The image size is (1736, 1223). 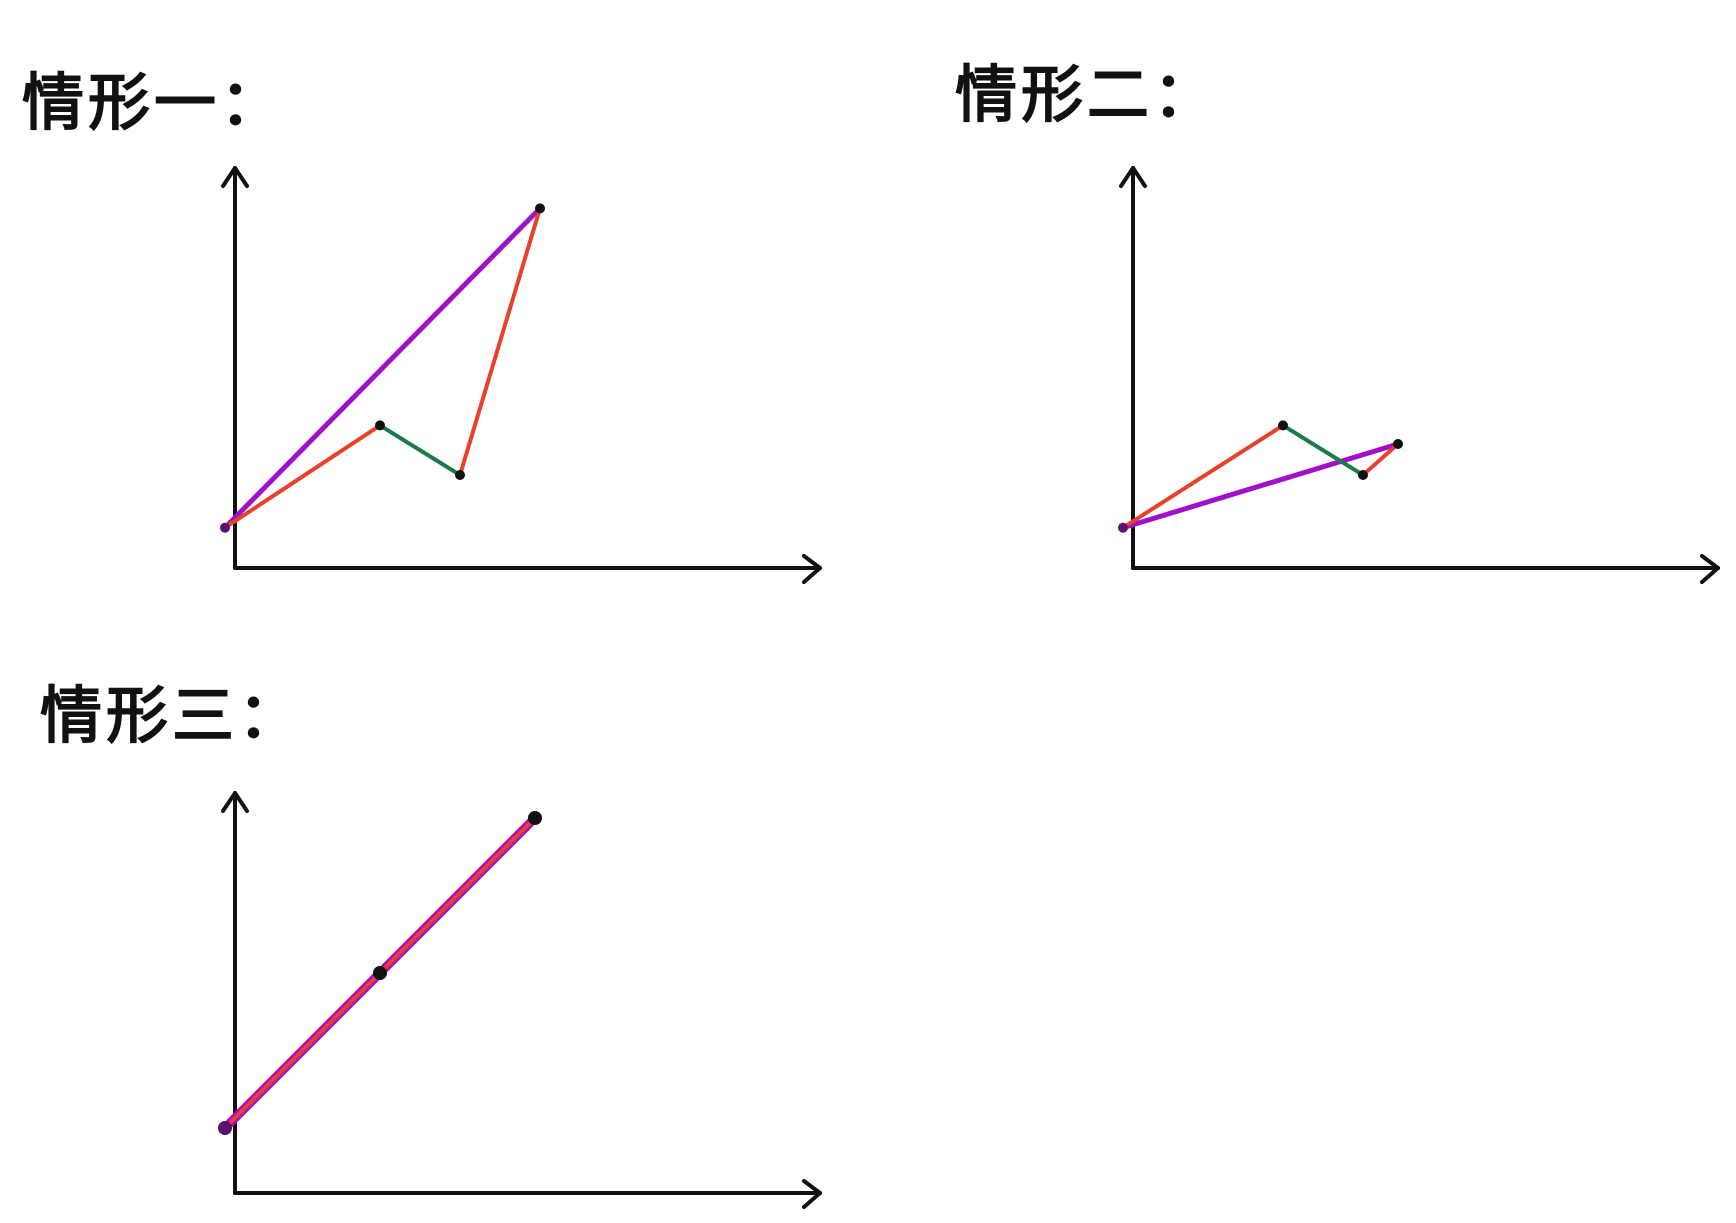 What do you see at coordinates (172, 715) in the screenshot?
I see `case-3-title: 情形三：` at bounding box center [172, 715].